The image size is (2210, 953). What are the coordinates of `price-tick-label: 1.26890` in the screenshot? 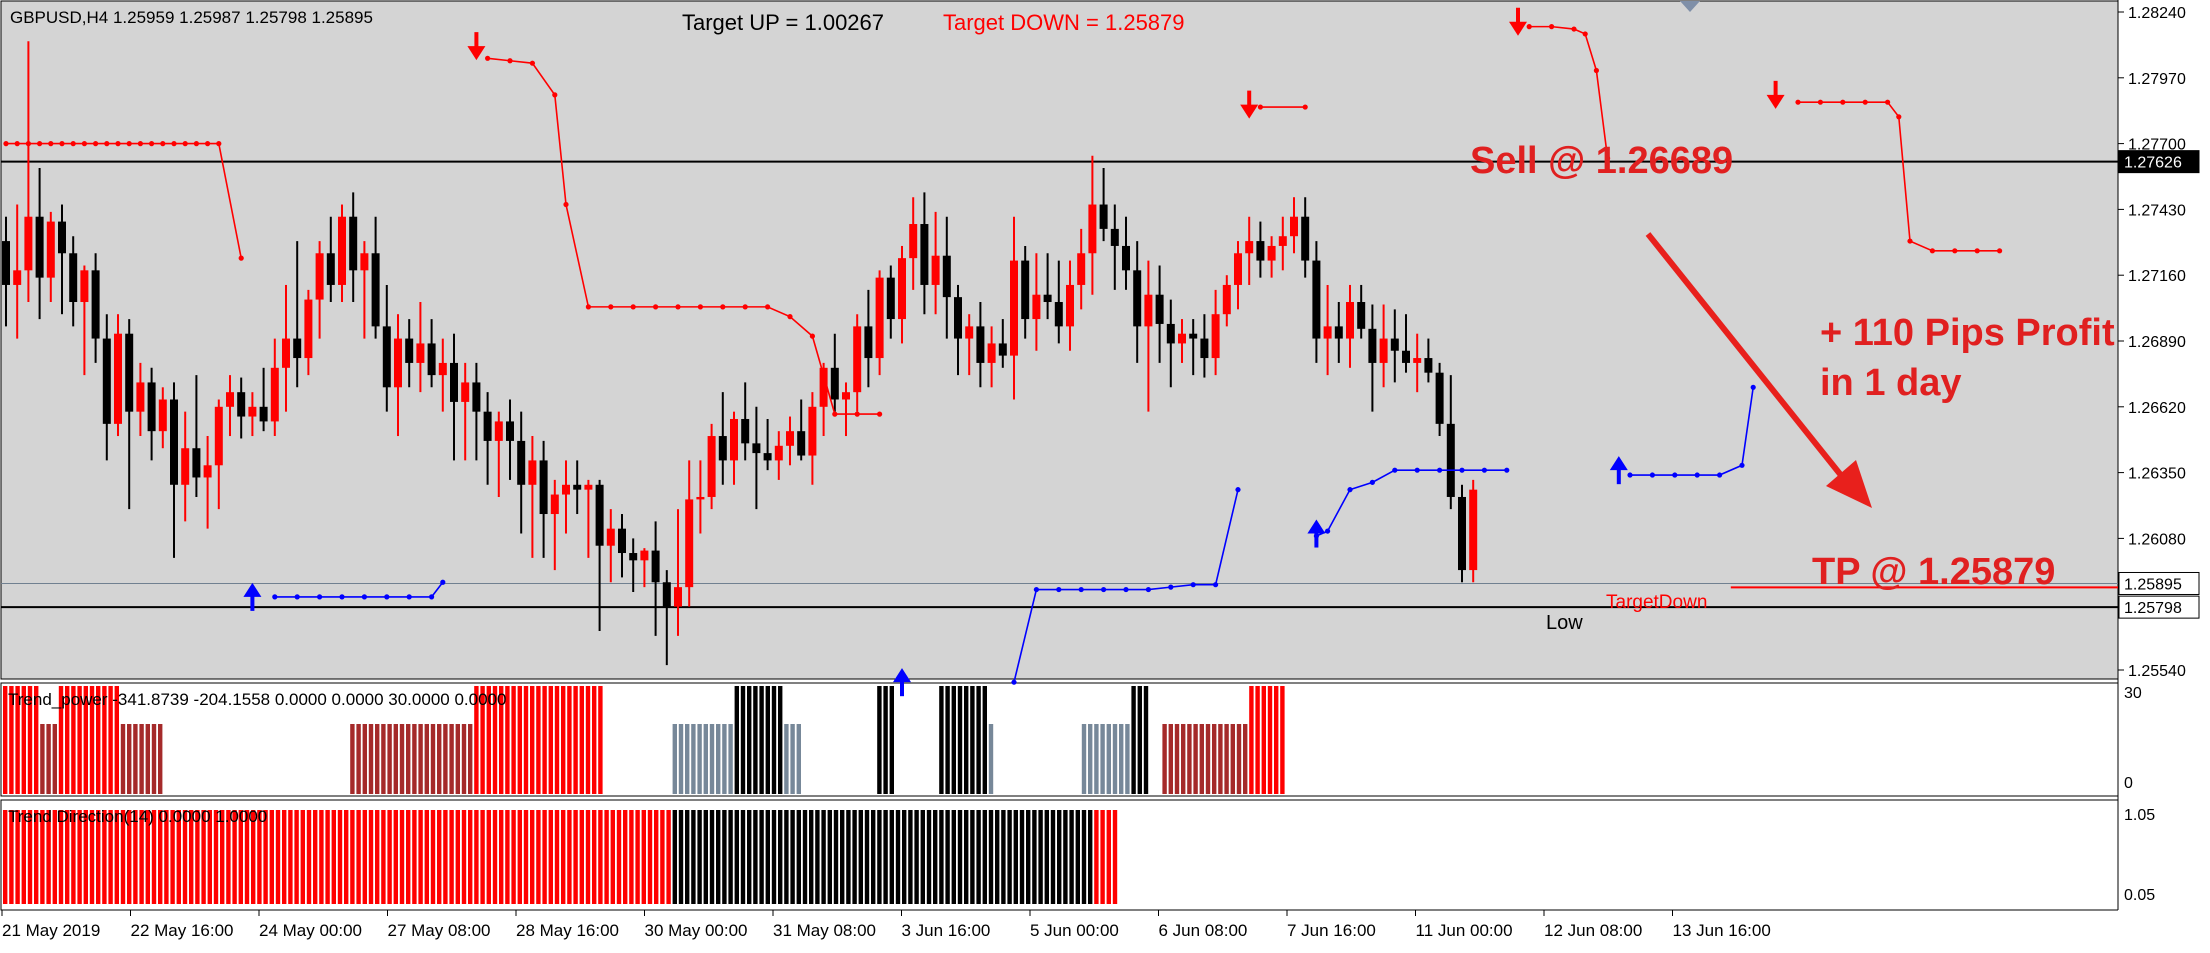 It's located at (2157, 342).